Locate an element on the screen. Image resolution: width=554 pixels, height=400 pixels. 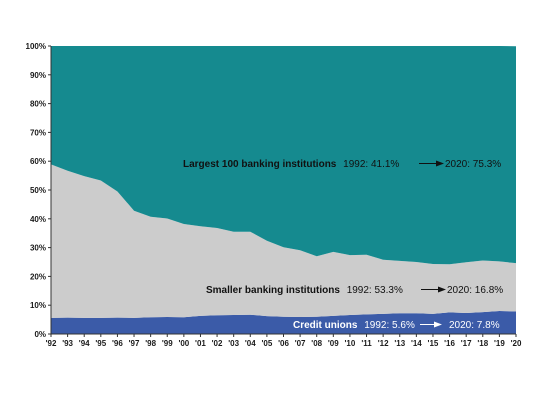
x-tick-label: '94 is located at coordinates (84, 343).